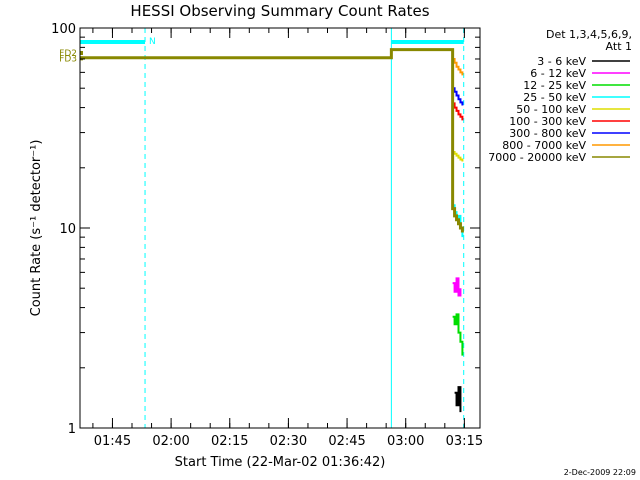  I want to click on legend-entry-label: 100 - 300 keV, so click(547, 121).